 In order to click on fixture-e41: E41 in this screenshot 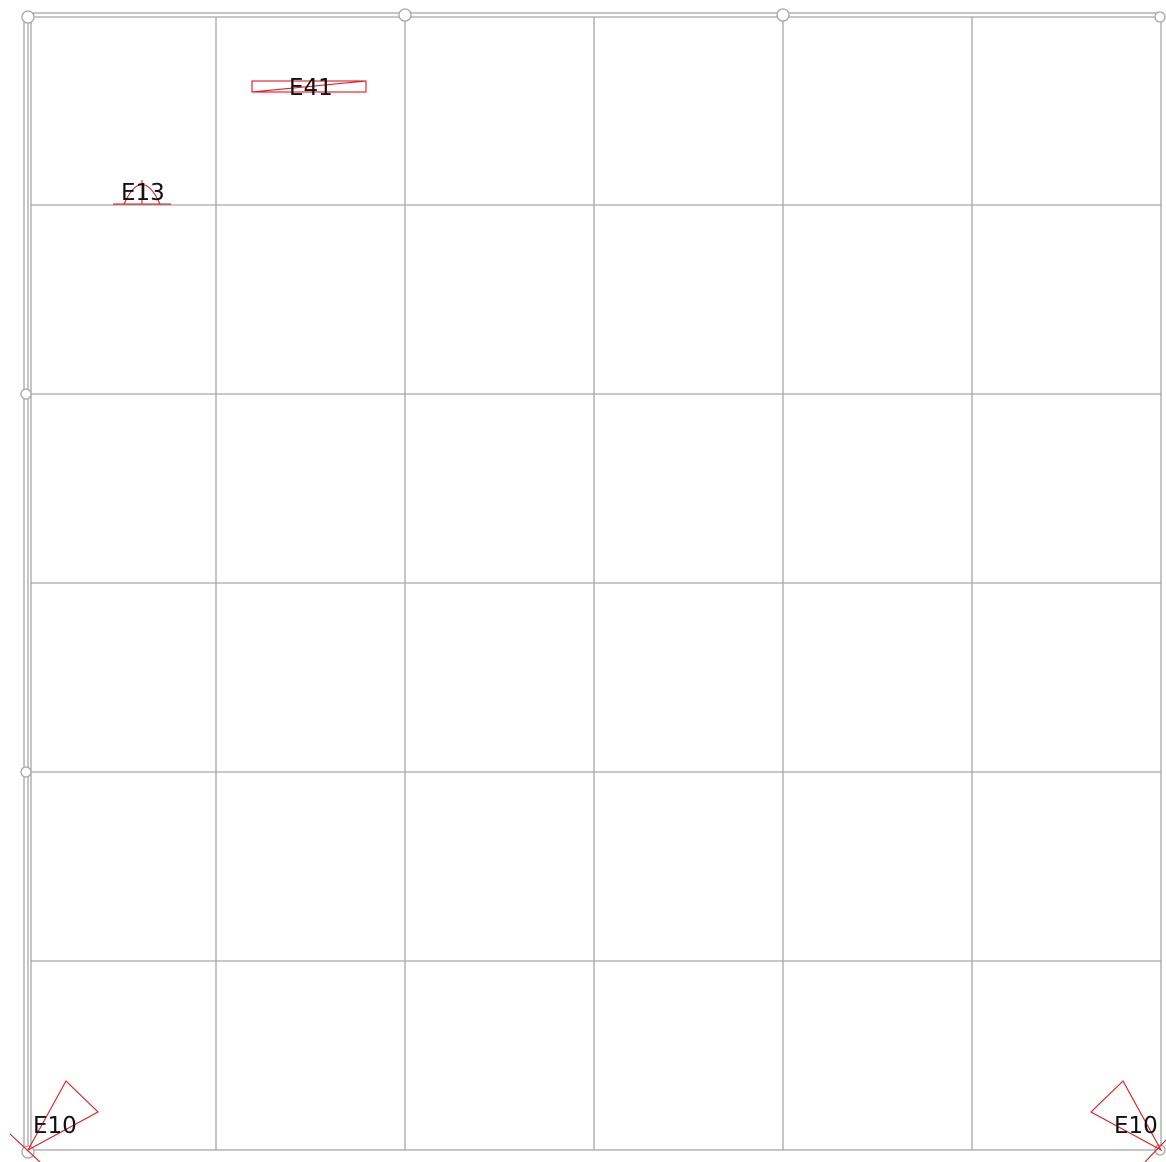, I will do `click(309, 88)`.